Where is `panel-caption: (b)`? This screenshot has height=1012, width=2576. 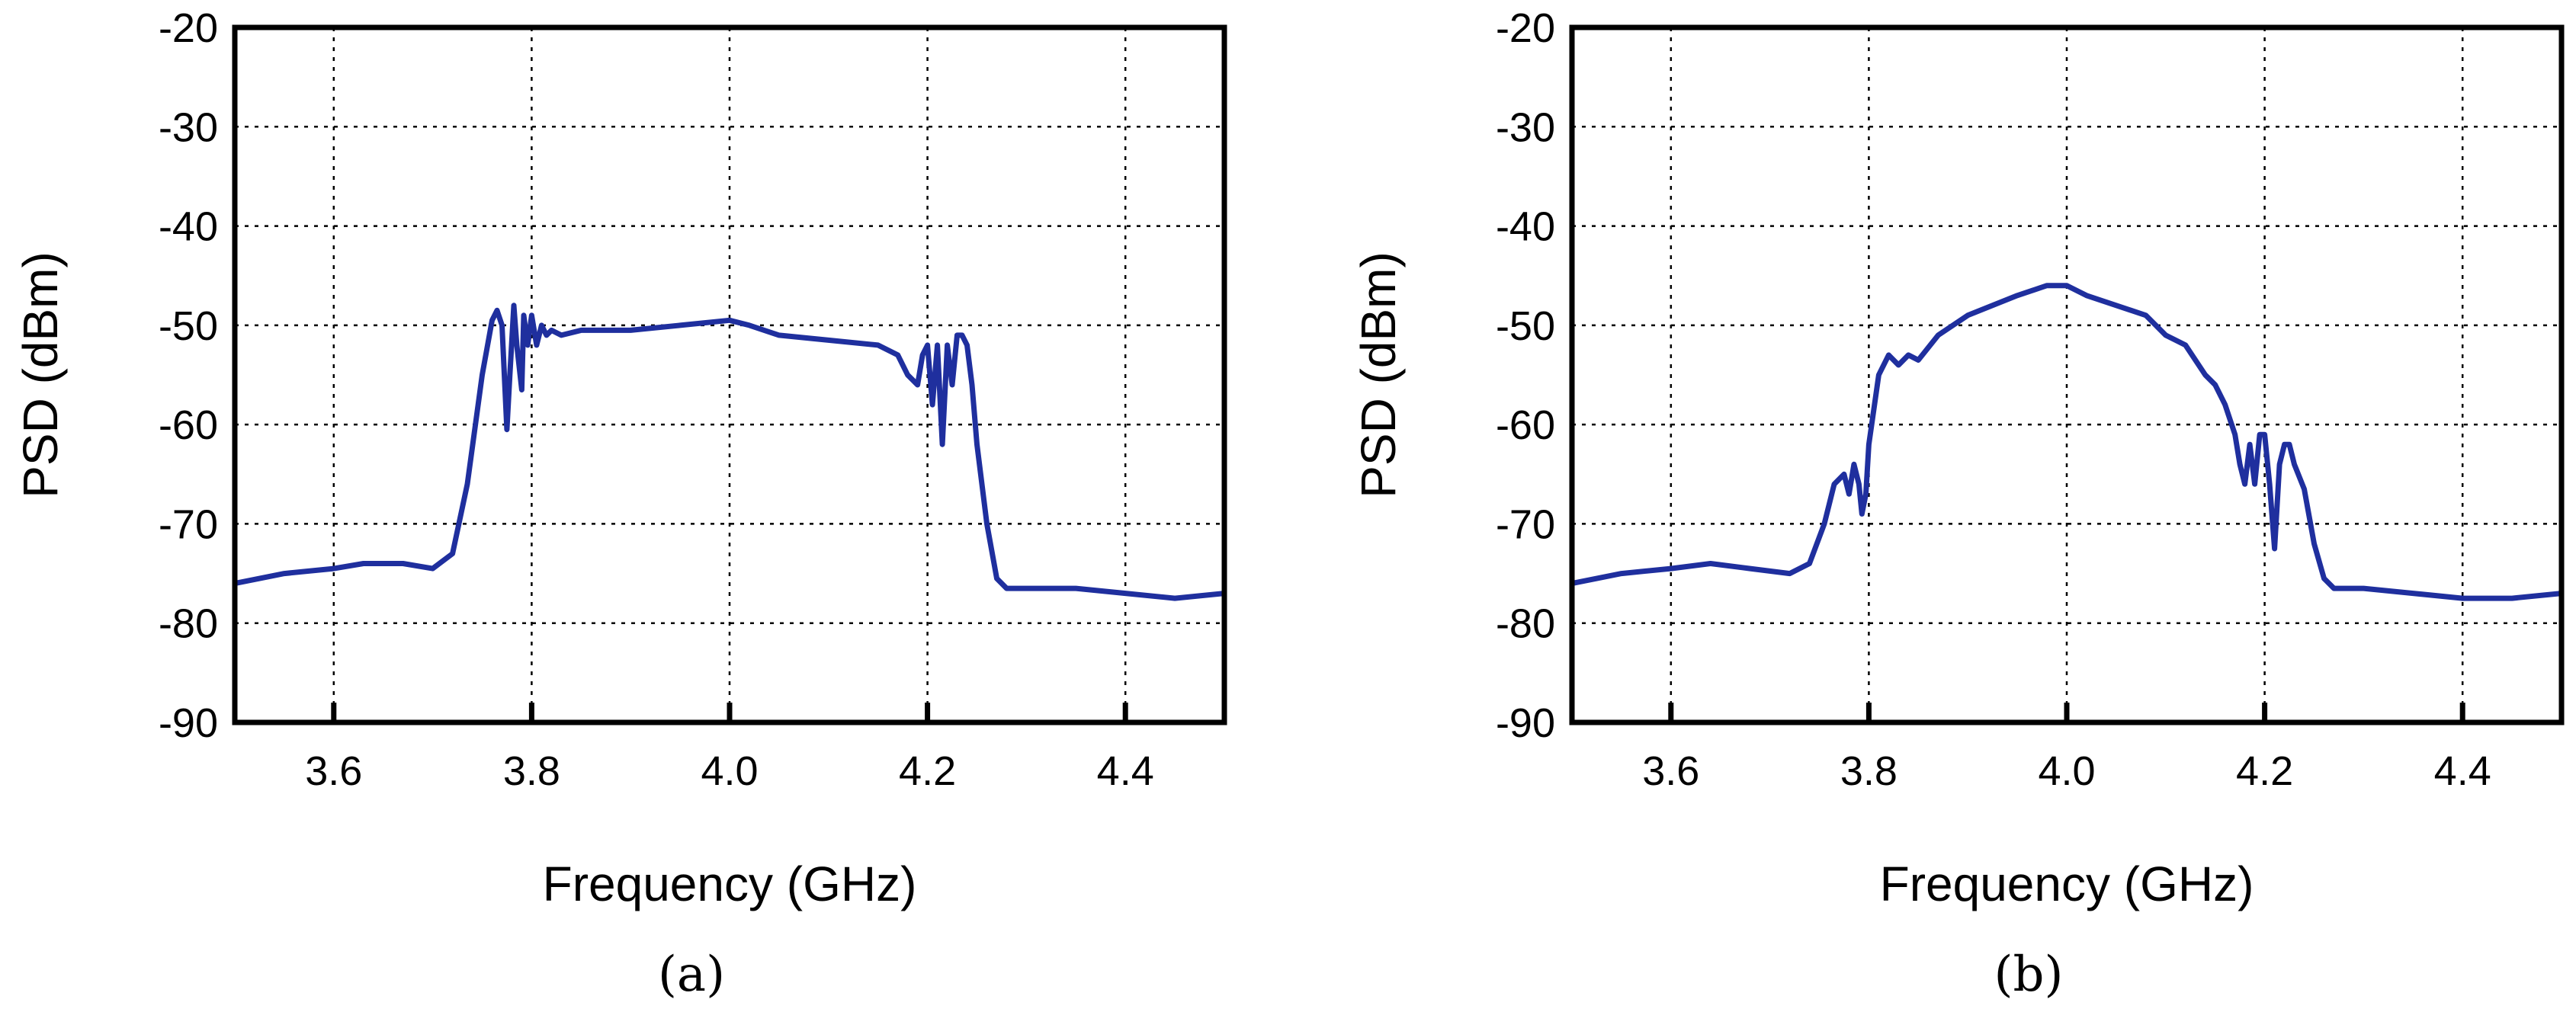
panel-caption: (b) is located at coordinates (2029, 974).